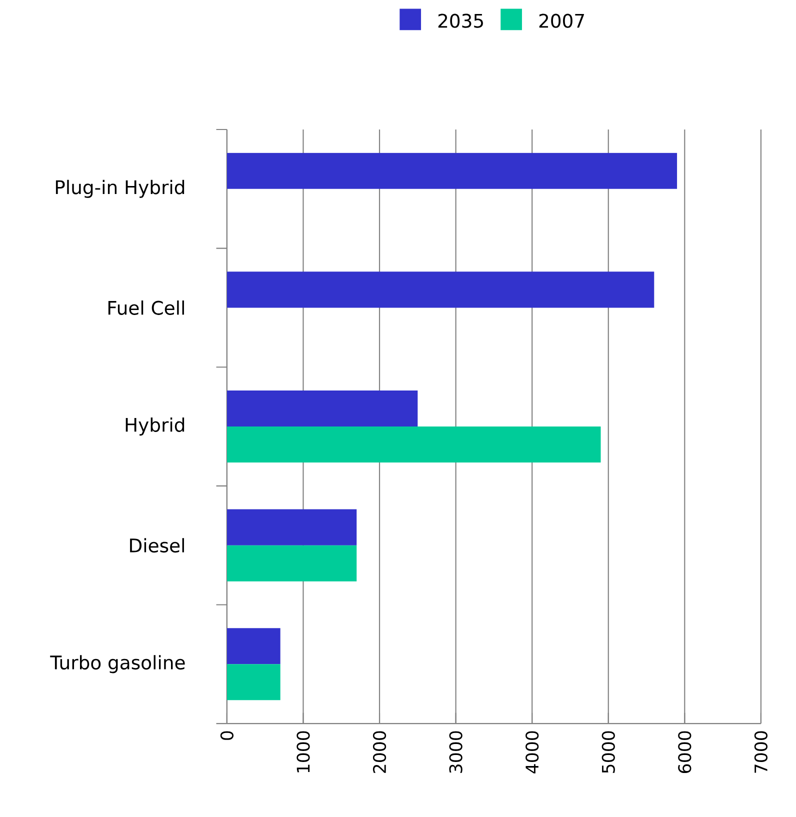 The width and height of the screenshot is (796, 817). Describe the element at coordinates (120, 189) in the screenshot. I see `y-tick-label: Plug-in Hybrid` at that location.